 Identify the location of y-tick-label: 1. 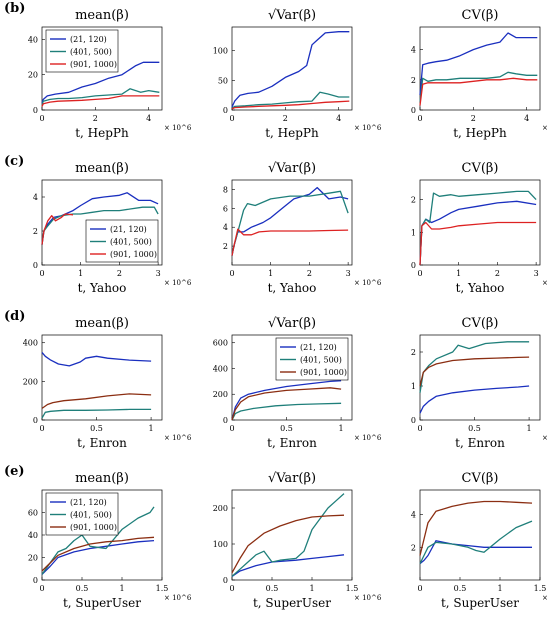
(413, 386).